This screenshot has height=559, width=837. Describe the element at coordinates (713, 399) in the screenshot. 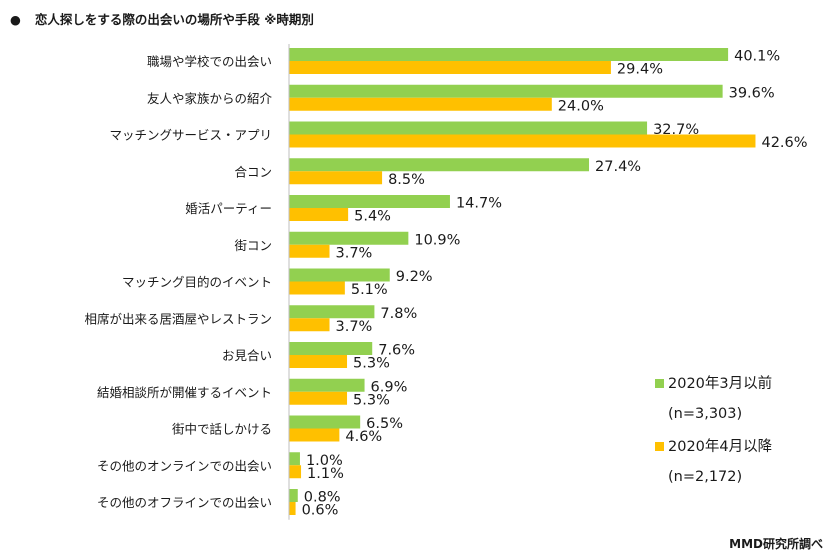

I see `legend-item-before: 2020年3月以前 (n=3,303)` at that location.